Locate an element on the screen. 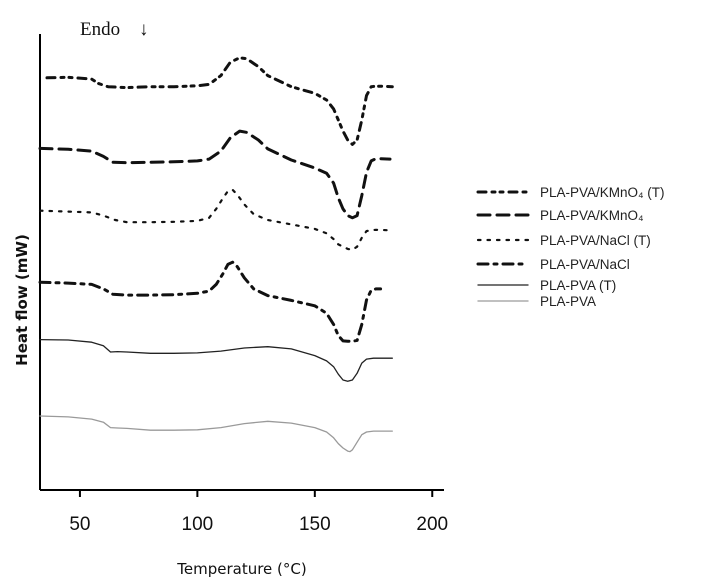 The image size is (725, 579). x-tick-label: 150 is located at coordinates (315, 524).